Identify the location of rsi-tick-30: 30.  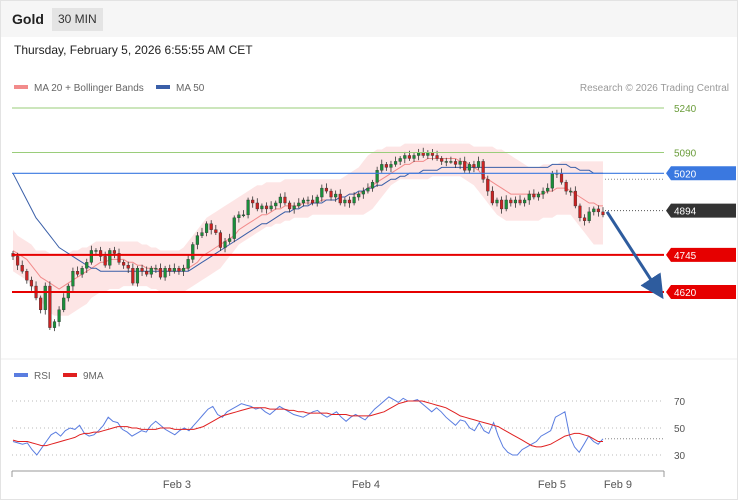
(680, 456).